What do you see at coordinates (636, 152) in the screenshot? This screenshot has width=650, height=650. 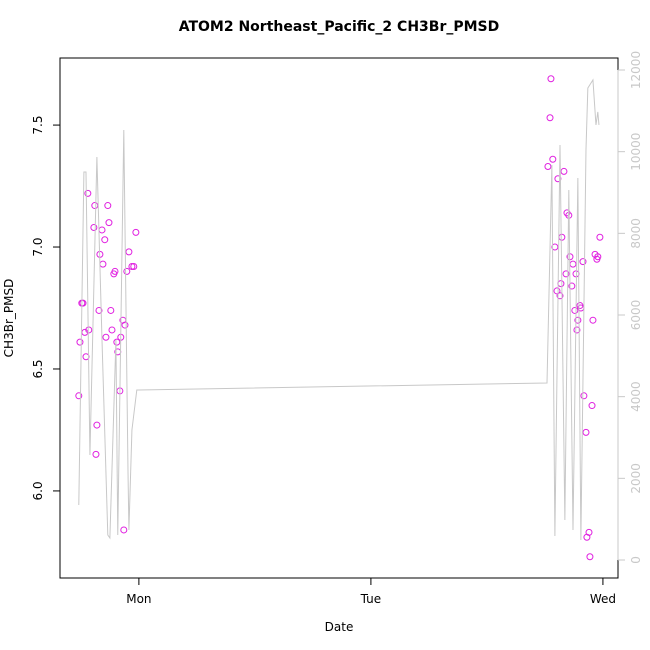 I see `y2-tick-label: 10000` at bounding box center [636, 152].